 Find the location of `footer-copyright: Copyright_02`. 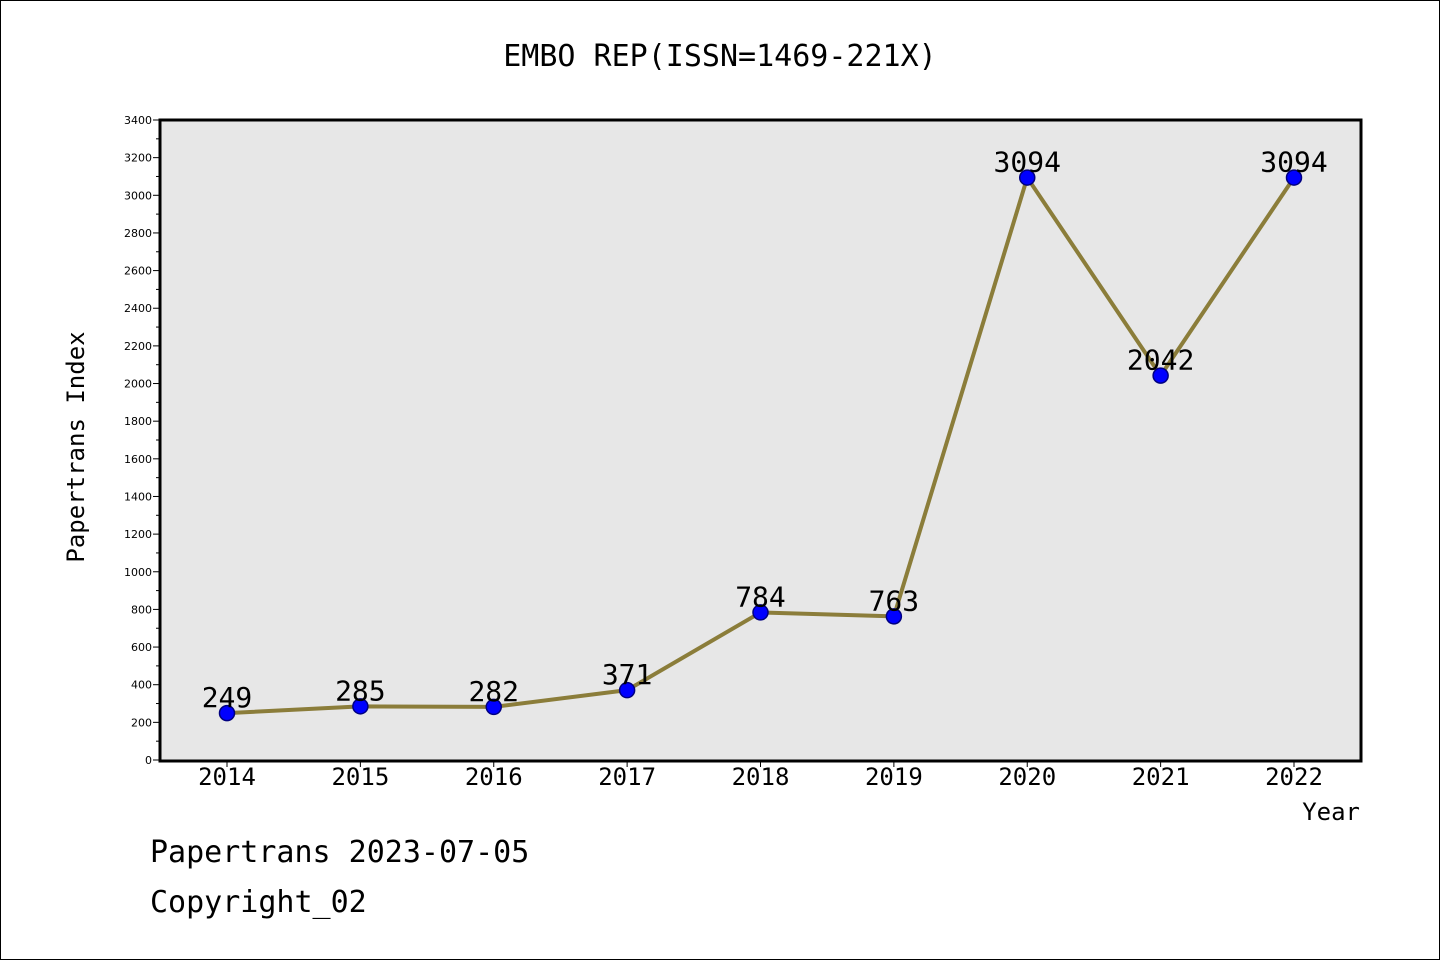

footer-copyright: Copyright_02 is located at coordinates (258, 902).